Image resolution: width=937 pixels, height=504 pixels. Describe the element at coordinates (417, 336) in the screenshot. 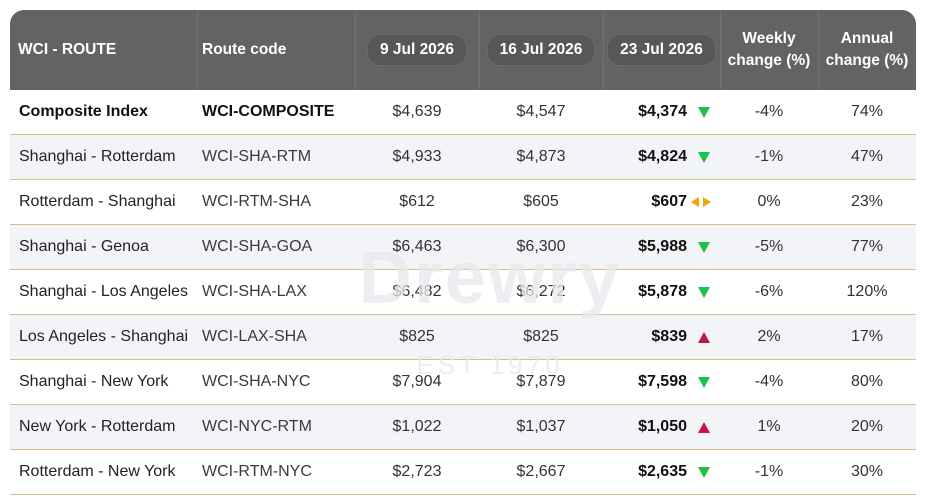

I see `rate-date-1: $825` at that location.